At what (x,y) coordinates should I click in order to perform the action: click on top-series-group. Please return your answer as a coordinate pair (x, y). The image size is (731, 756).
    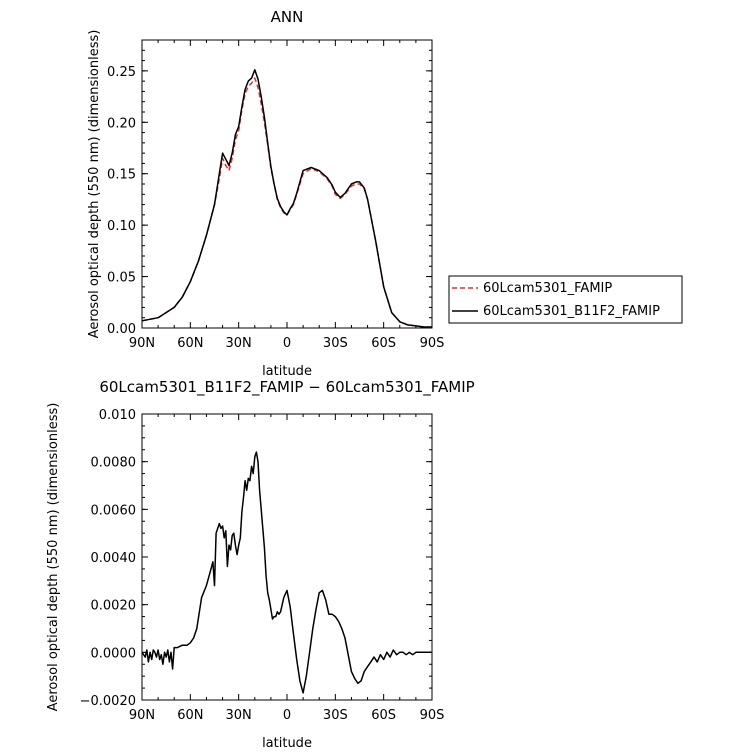
    Looking at the image, I should click on (286, 198).